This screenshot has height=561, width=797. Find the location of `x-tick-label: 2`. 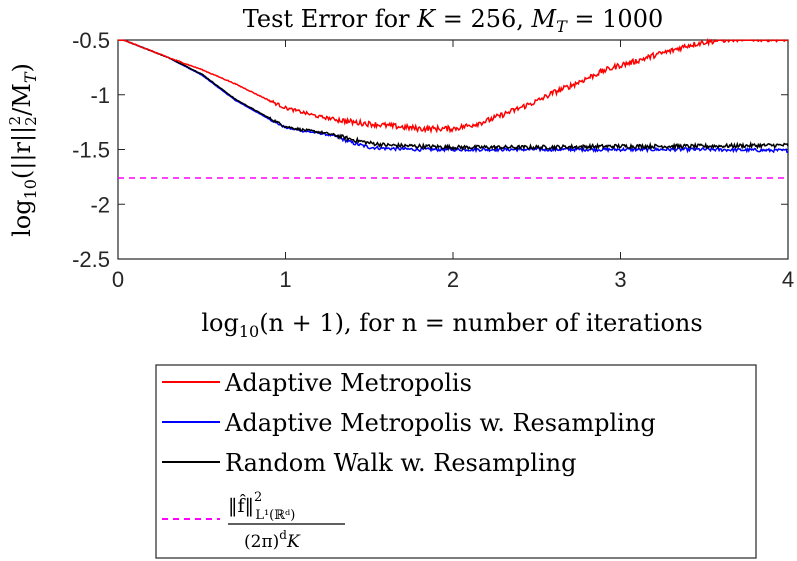

x-tick-label: 2 is located at coordinates (453, 279).